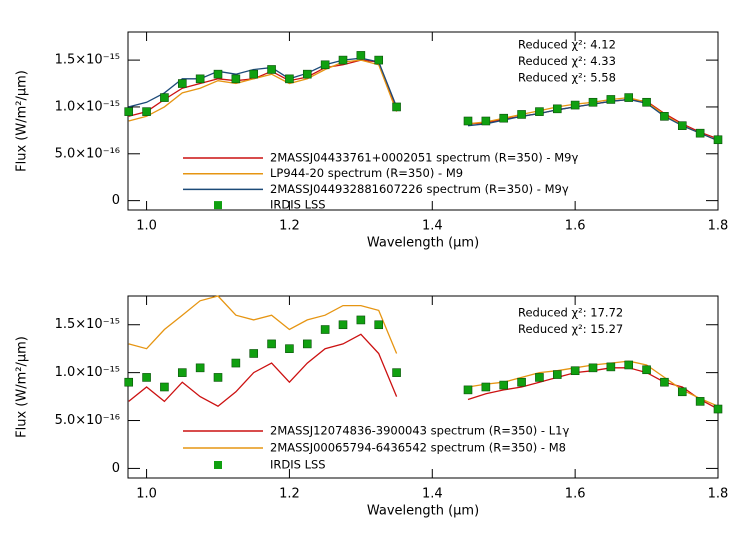 This screenshot has width=747, height=534. What do you see at coordinates (567, 78) in the screenshot?
I see `chi2-annotation: Reduced χ²: 5.58` at bounding box center [567, 78].